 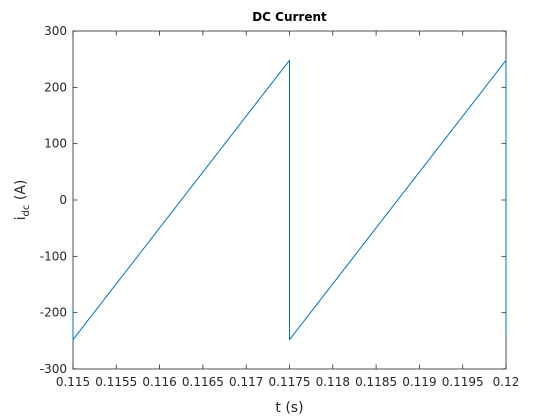 What do you see at coordinates (506, 382) in the screenshot?
I see `x-tick-label: 0.12` at bounding box center [506, 382].